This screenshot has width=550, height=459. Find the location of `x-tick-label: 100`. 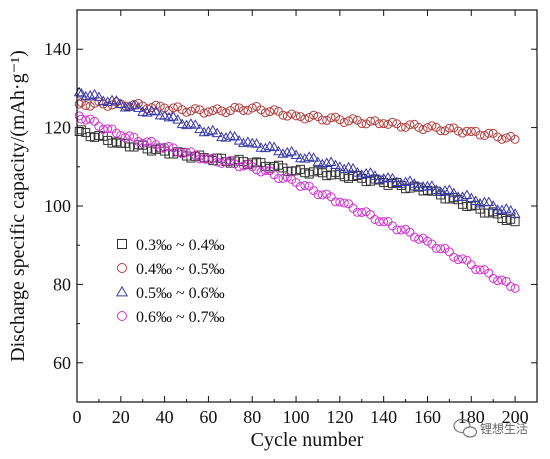

x-tick-label: 100 is located at coordinates (296, 417).